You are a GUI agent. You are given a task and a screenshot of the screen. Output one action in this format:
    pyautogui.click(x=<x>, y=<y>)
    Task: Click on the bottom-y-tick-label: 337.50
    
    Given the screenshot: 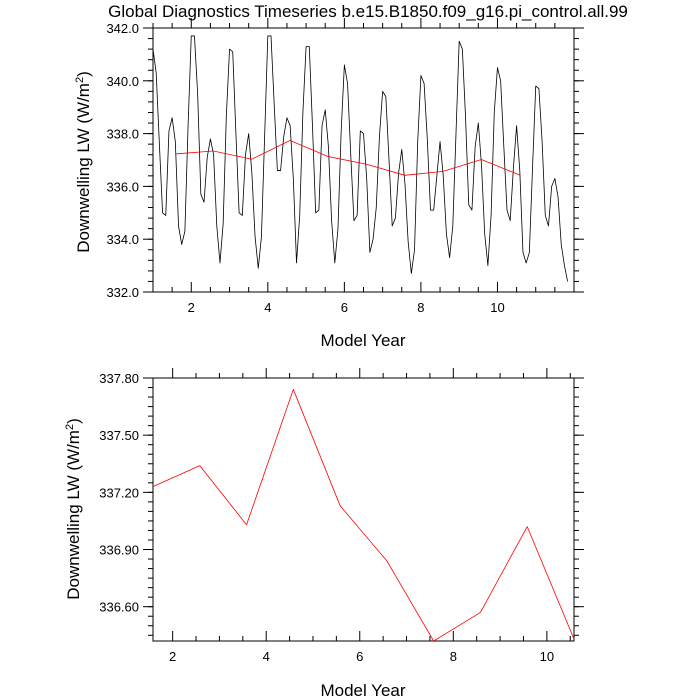 What is the action you would take?
    pyautogui.click(x=119, y=435)
    